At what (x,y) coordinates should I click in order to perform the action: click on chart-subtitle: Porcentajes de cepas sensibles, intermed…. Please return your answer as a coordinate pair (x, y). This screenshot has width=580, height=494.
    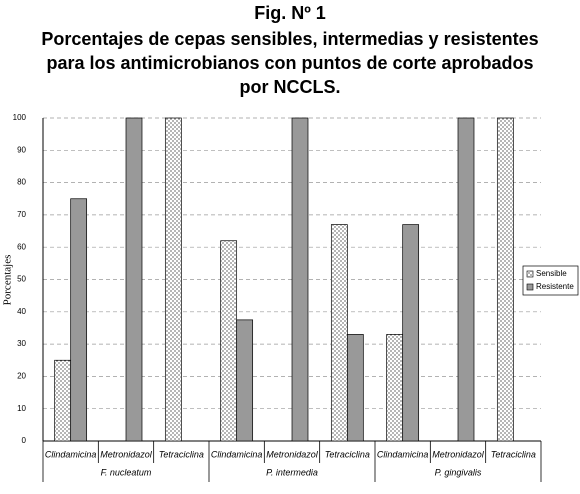
    Looking at the image, I should click on (289, 39).